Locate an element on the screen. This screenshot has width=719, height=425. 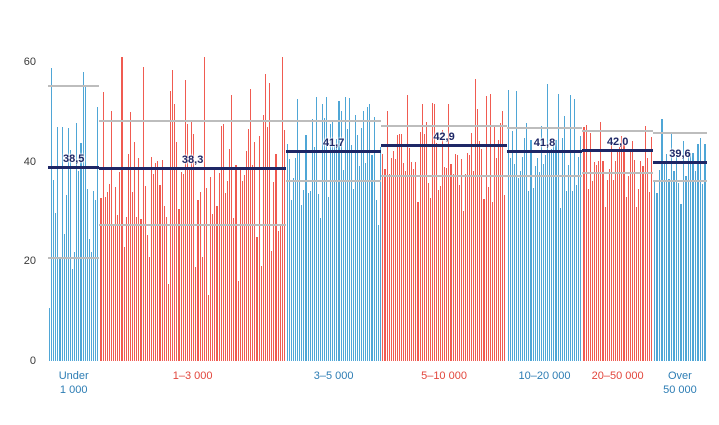
x-axis-label-line: 5–10 000 is located at coordinates (444, 376).